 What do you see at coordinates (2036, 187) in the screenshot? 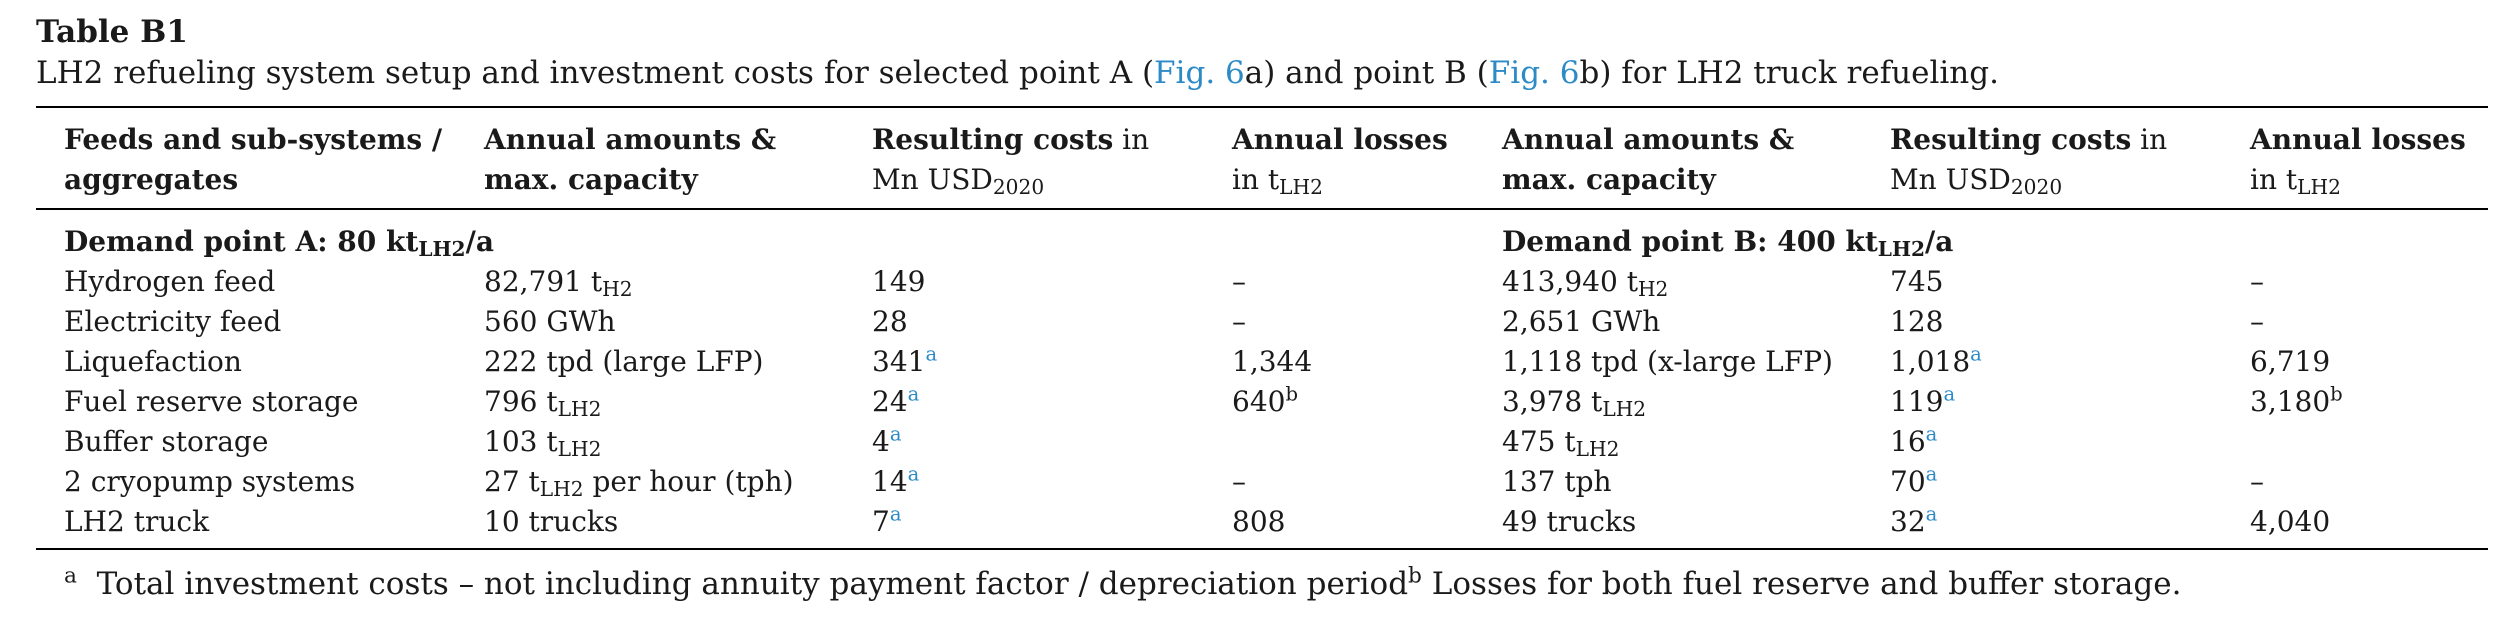
I see `col-header-costs-b-sub: 2020` at bounding box center [2036, 187].